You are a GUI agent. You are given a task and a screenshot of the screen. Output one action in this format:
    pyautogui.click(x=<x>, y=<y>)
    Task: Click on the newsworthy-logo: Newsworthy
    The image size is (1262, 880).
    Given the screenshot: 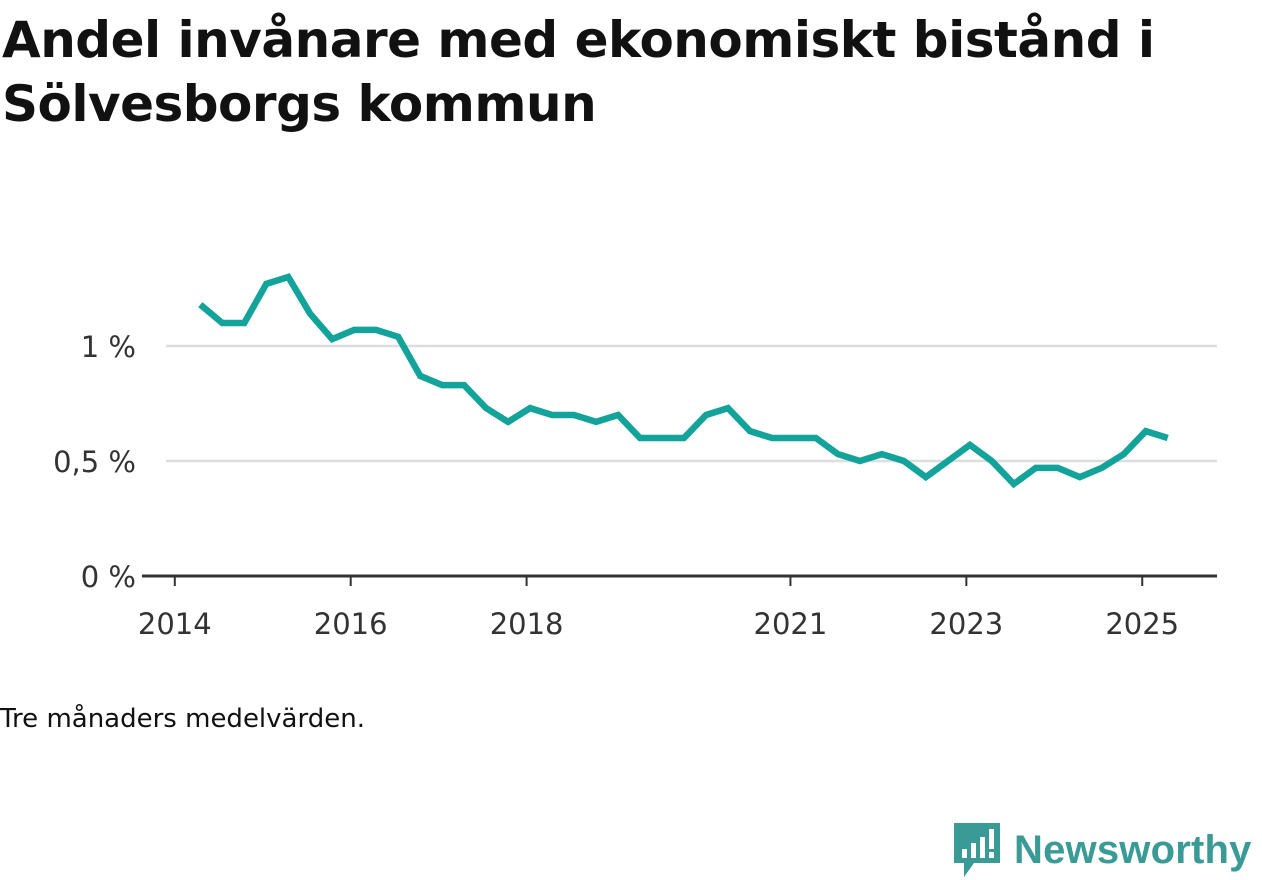 What is the action you would take?
    pyautogui.click(x=1102, y=850)
    